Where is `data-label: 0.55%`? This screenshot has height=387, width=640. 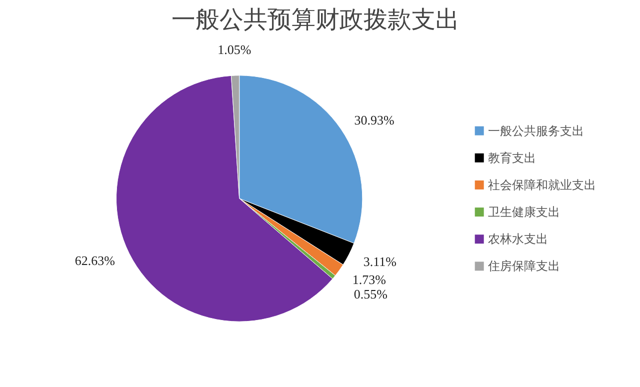 data-label: 0.55% is located at coordinates (371, 294).